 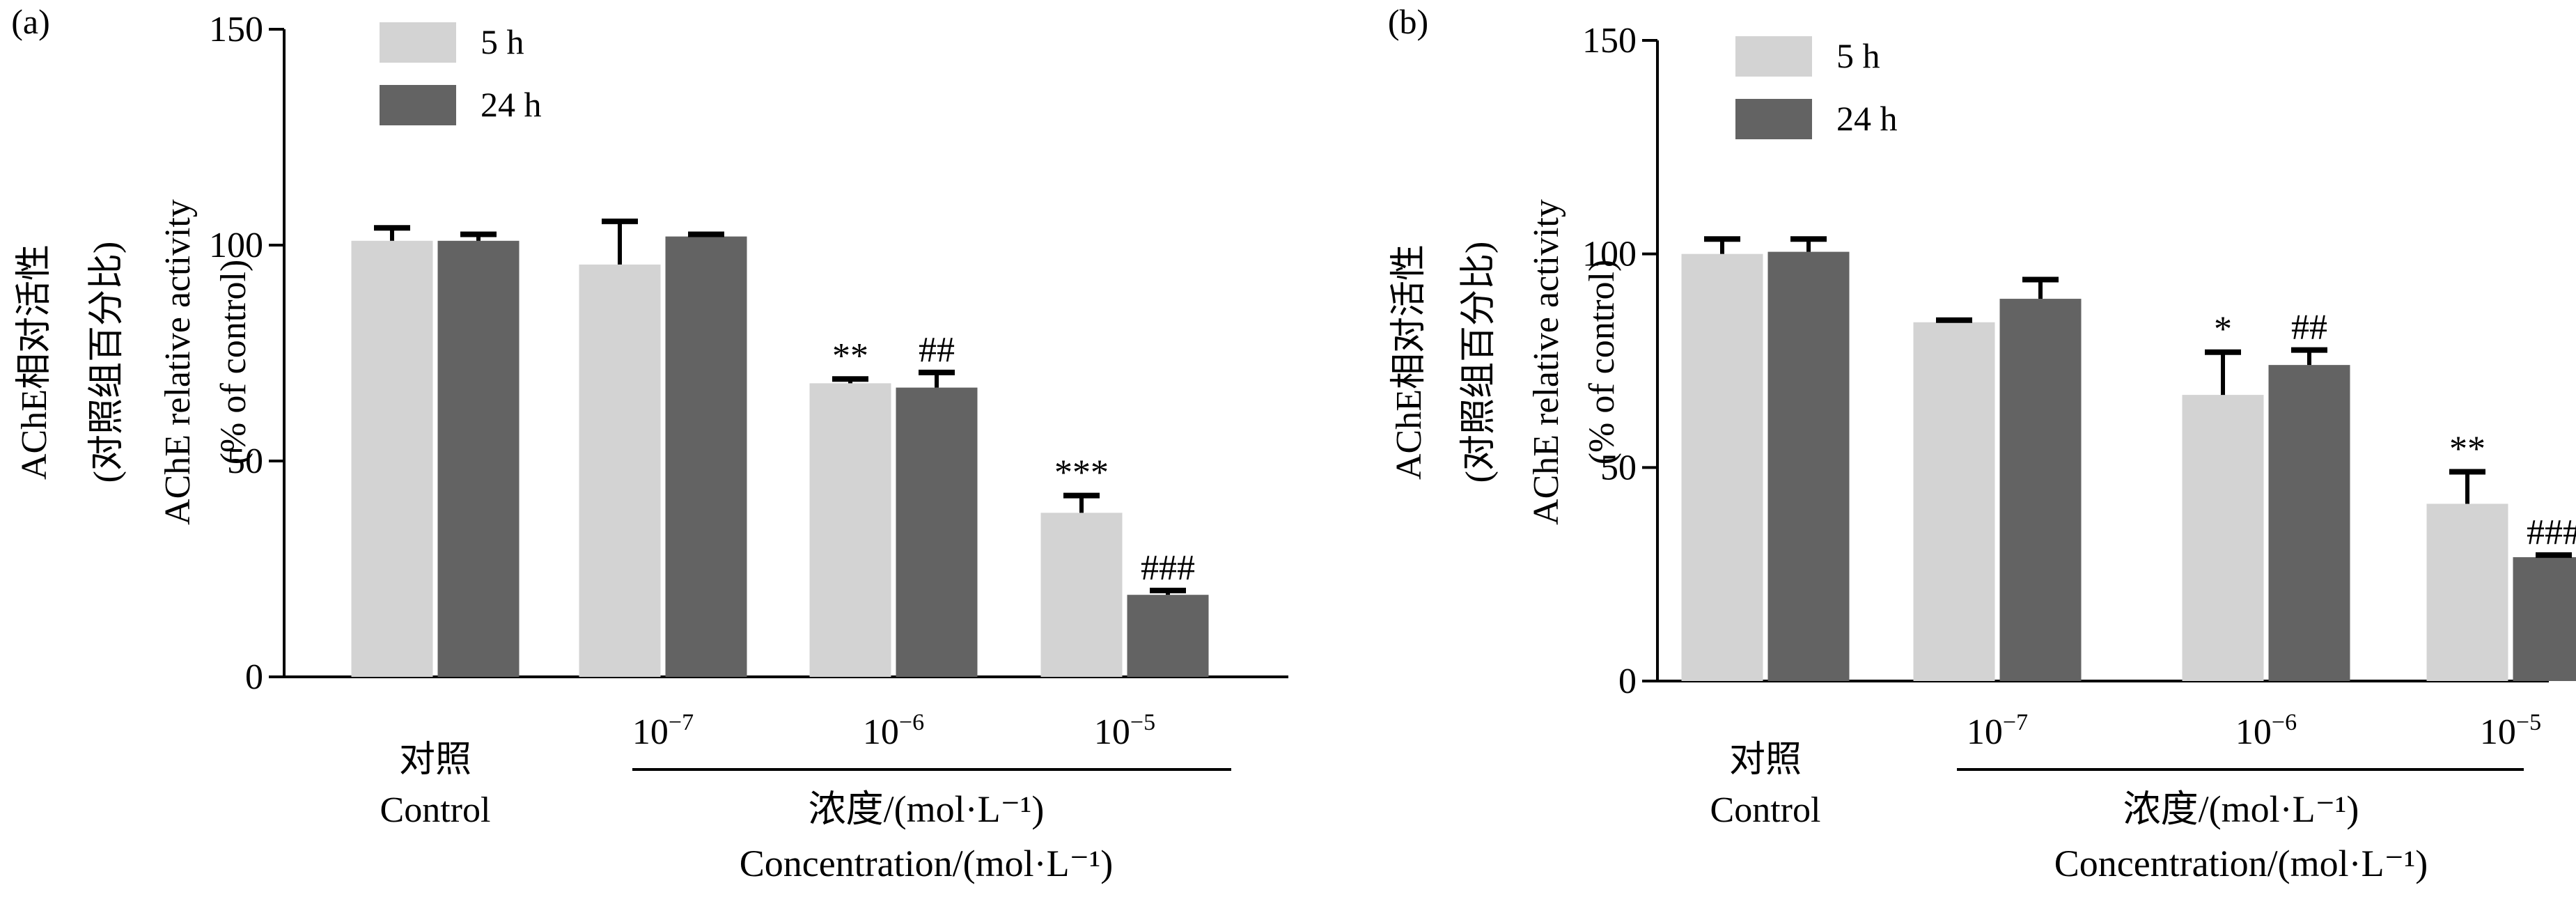 I want to click on significance-mark: *, so click(x=2223, y=330).